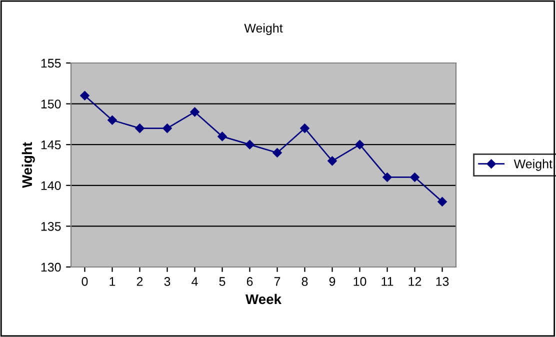 The image size is (556, 337). Describe the element at coordinates (51, 145) in the screenshot. I see `y-tick-label: 145` at that location.